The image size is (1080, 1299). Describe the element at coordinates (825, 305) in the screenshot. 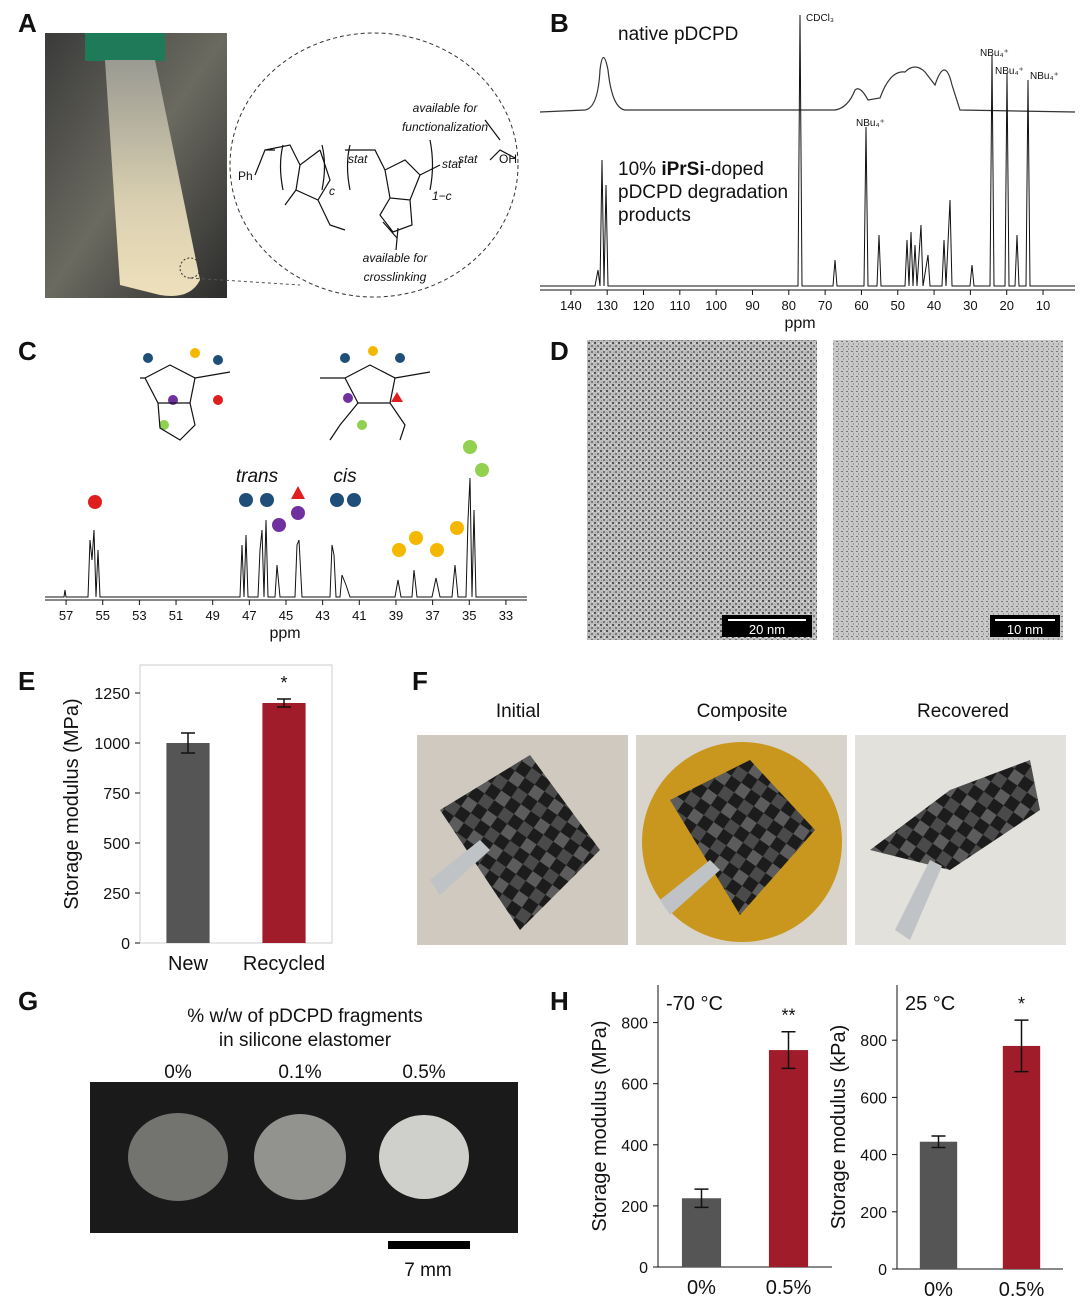

I see `x-tick-label: 70` at that location.